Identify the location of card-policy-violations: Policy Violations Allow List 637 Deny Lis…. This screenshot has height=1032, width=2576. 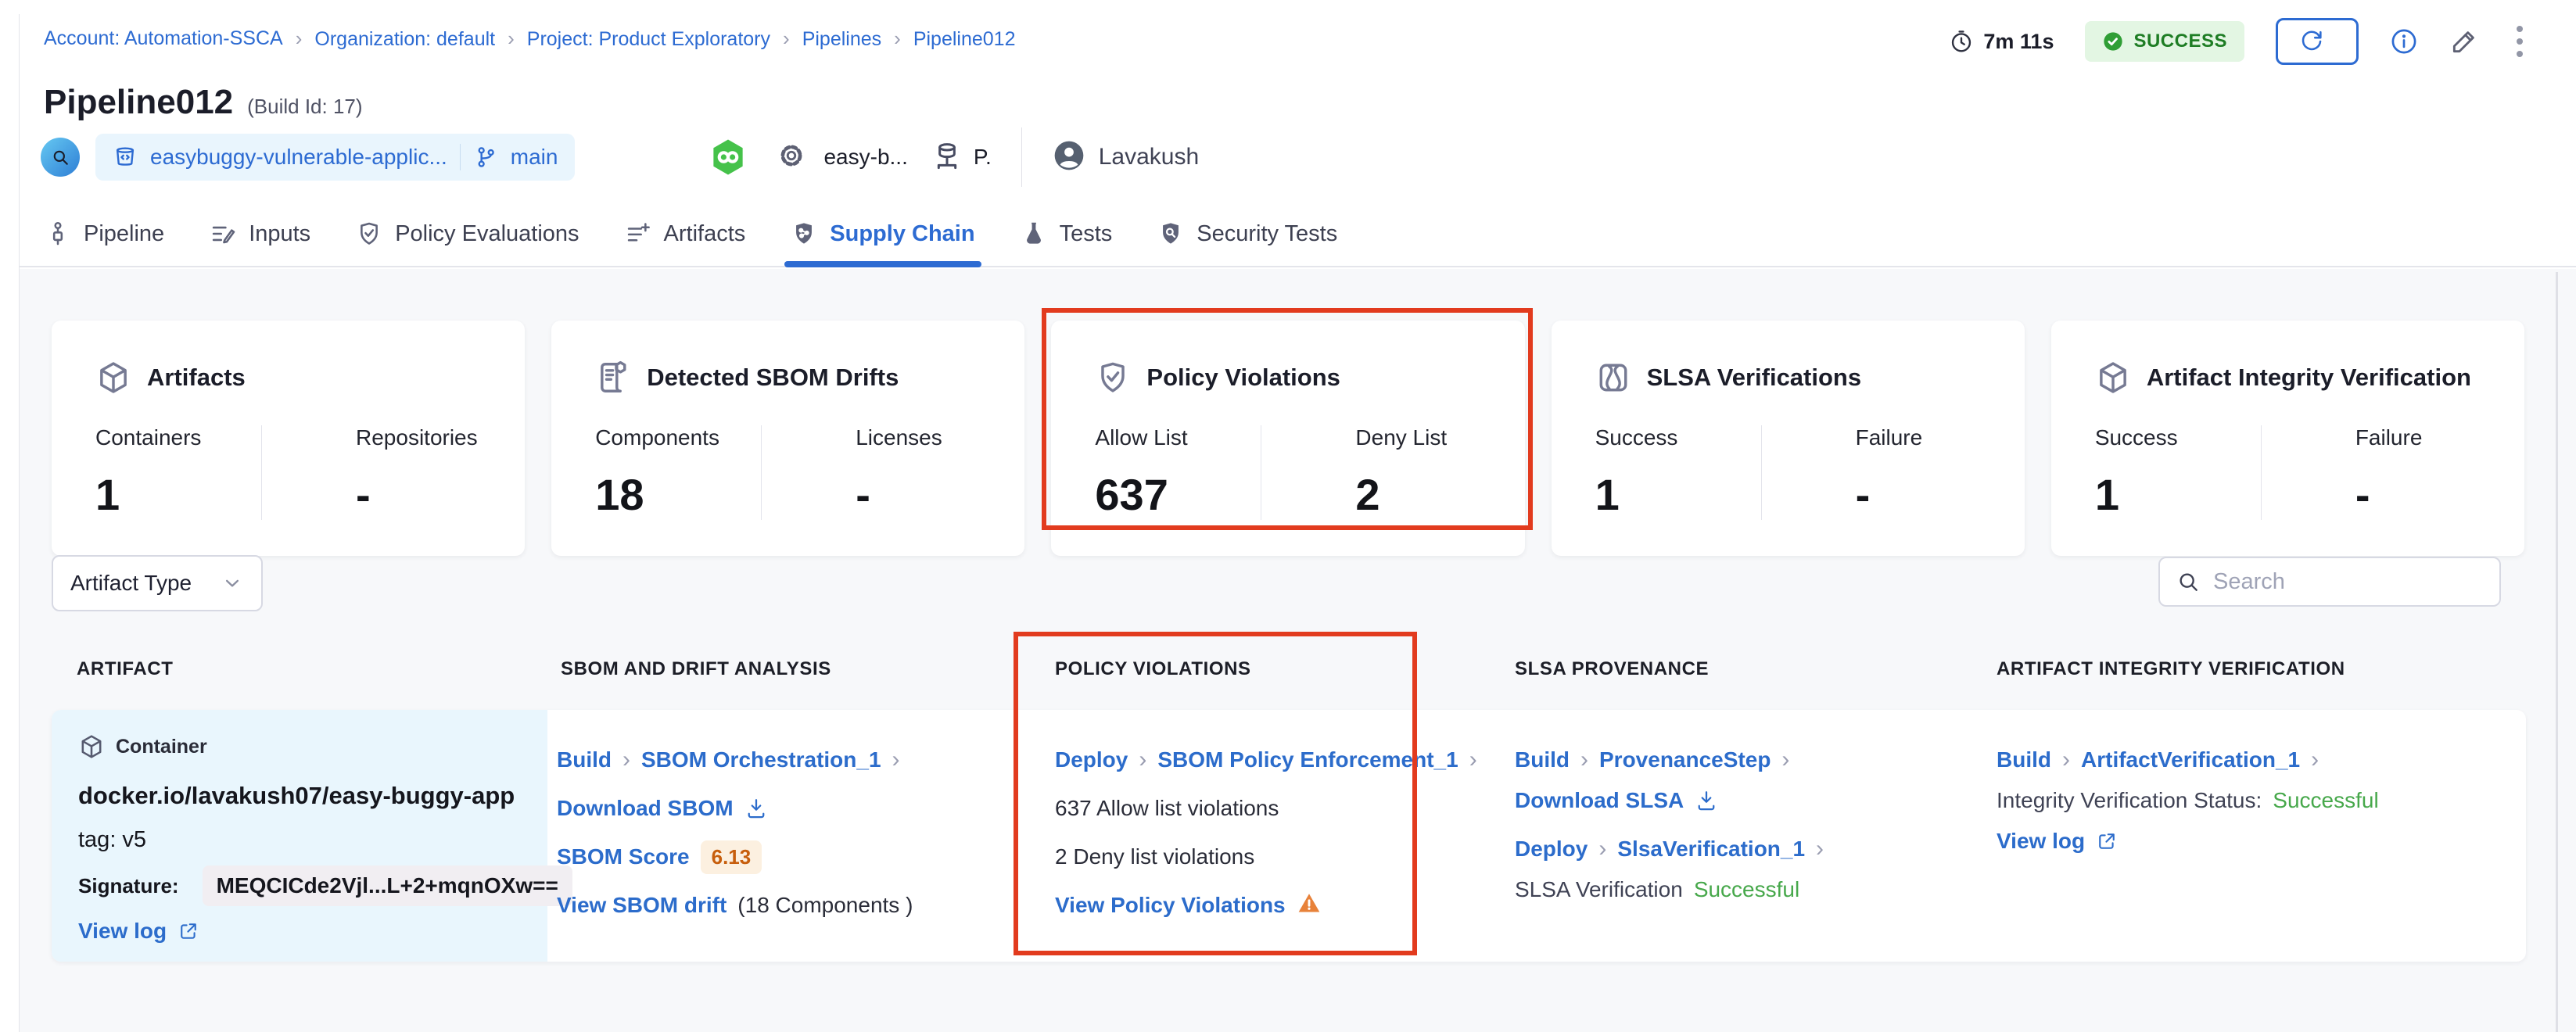
(1288, 439).